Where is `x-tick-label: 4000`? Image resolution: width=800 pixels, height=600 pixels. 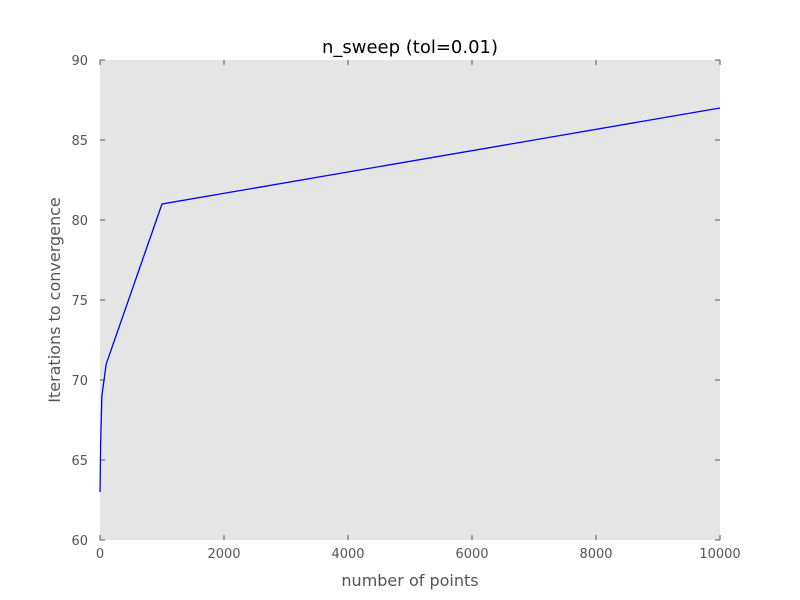
x-tick-label: 4000 is located at coordinates (347, 554).